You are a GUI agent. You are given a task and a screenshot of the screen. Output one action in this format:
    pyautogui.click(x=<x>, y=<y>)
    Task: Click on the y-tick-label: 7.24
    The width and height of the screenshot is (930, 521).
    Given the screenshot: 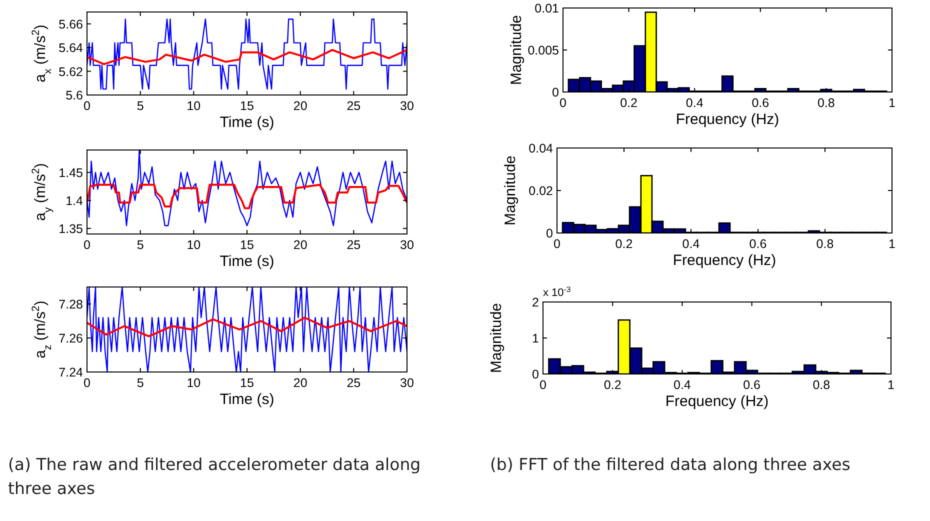 What is the action you would take?
    pyautogui.click(x=71, y=373)
    